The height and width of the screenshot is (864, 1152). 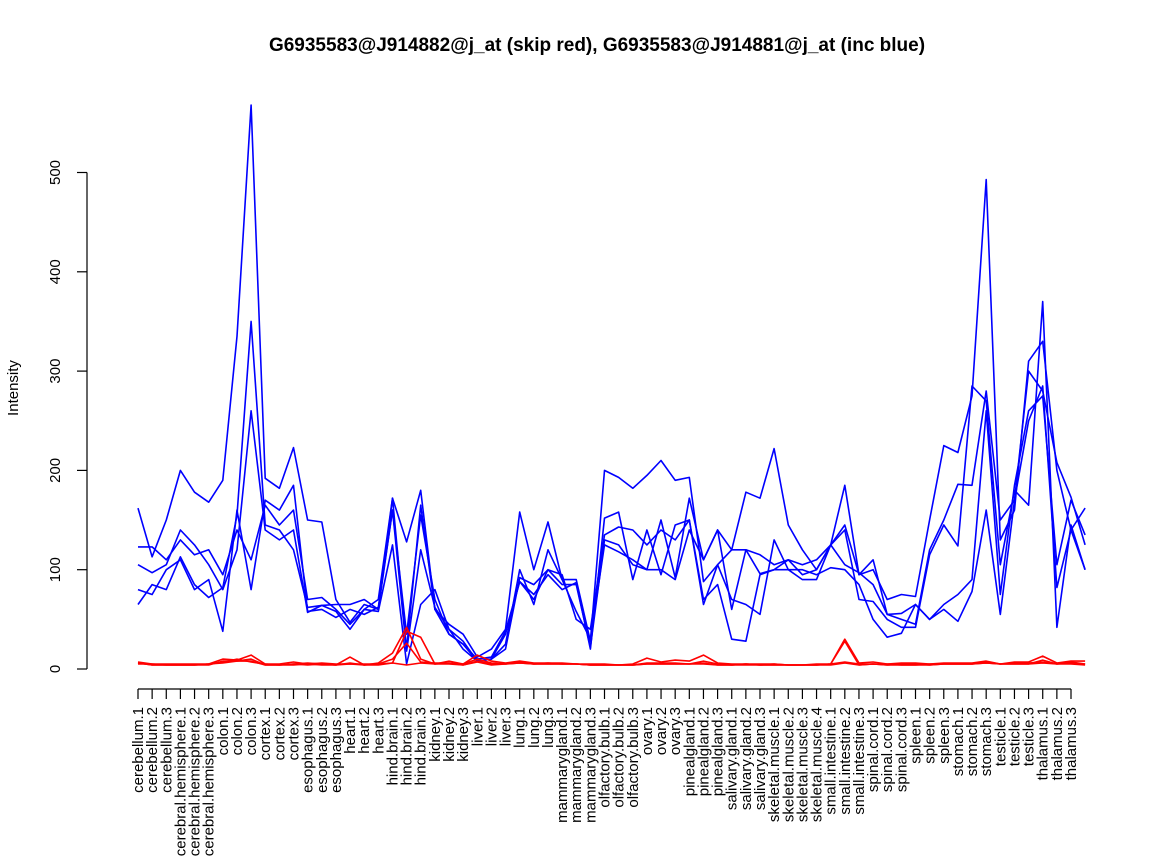 I want to click on x-tick-label: ovary.1, so click(x=647, y=731).